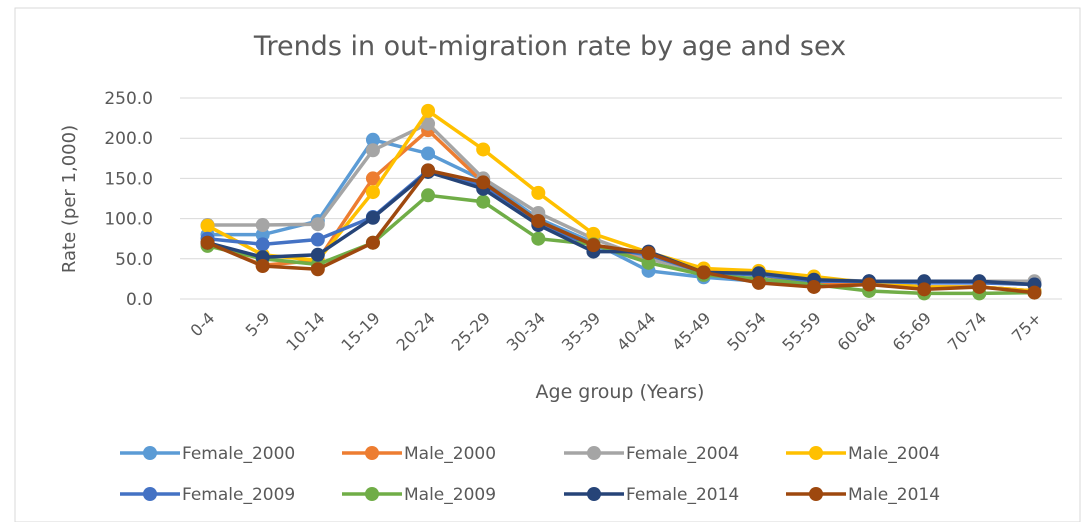 The width and height of the screenshot is (1087, 526). I want to click on legend-label: Male_2014, so click(894, 495).